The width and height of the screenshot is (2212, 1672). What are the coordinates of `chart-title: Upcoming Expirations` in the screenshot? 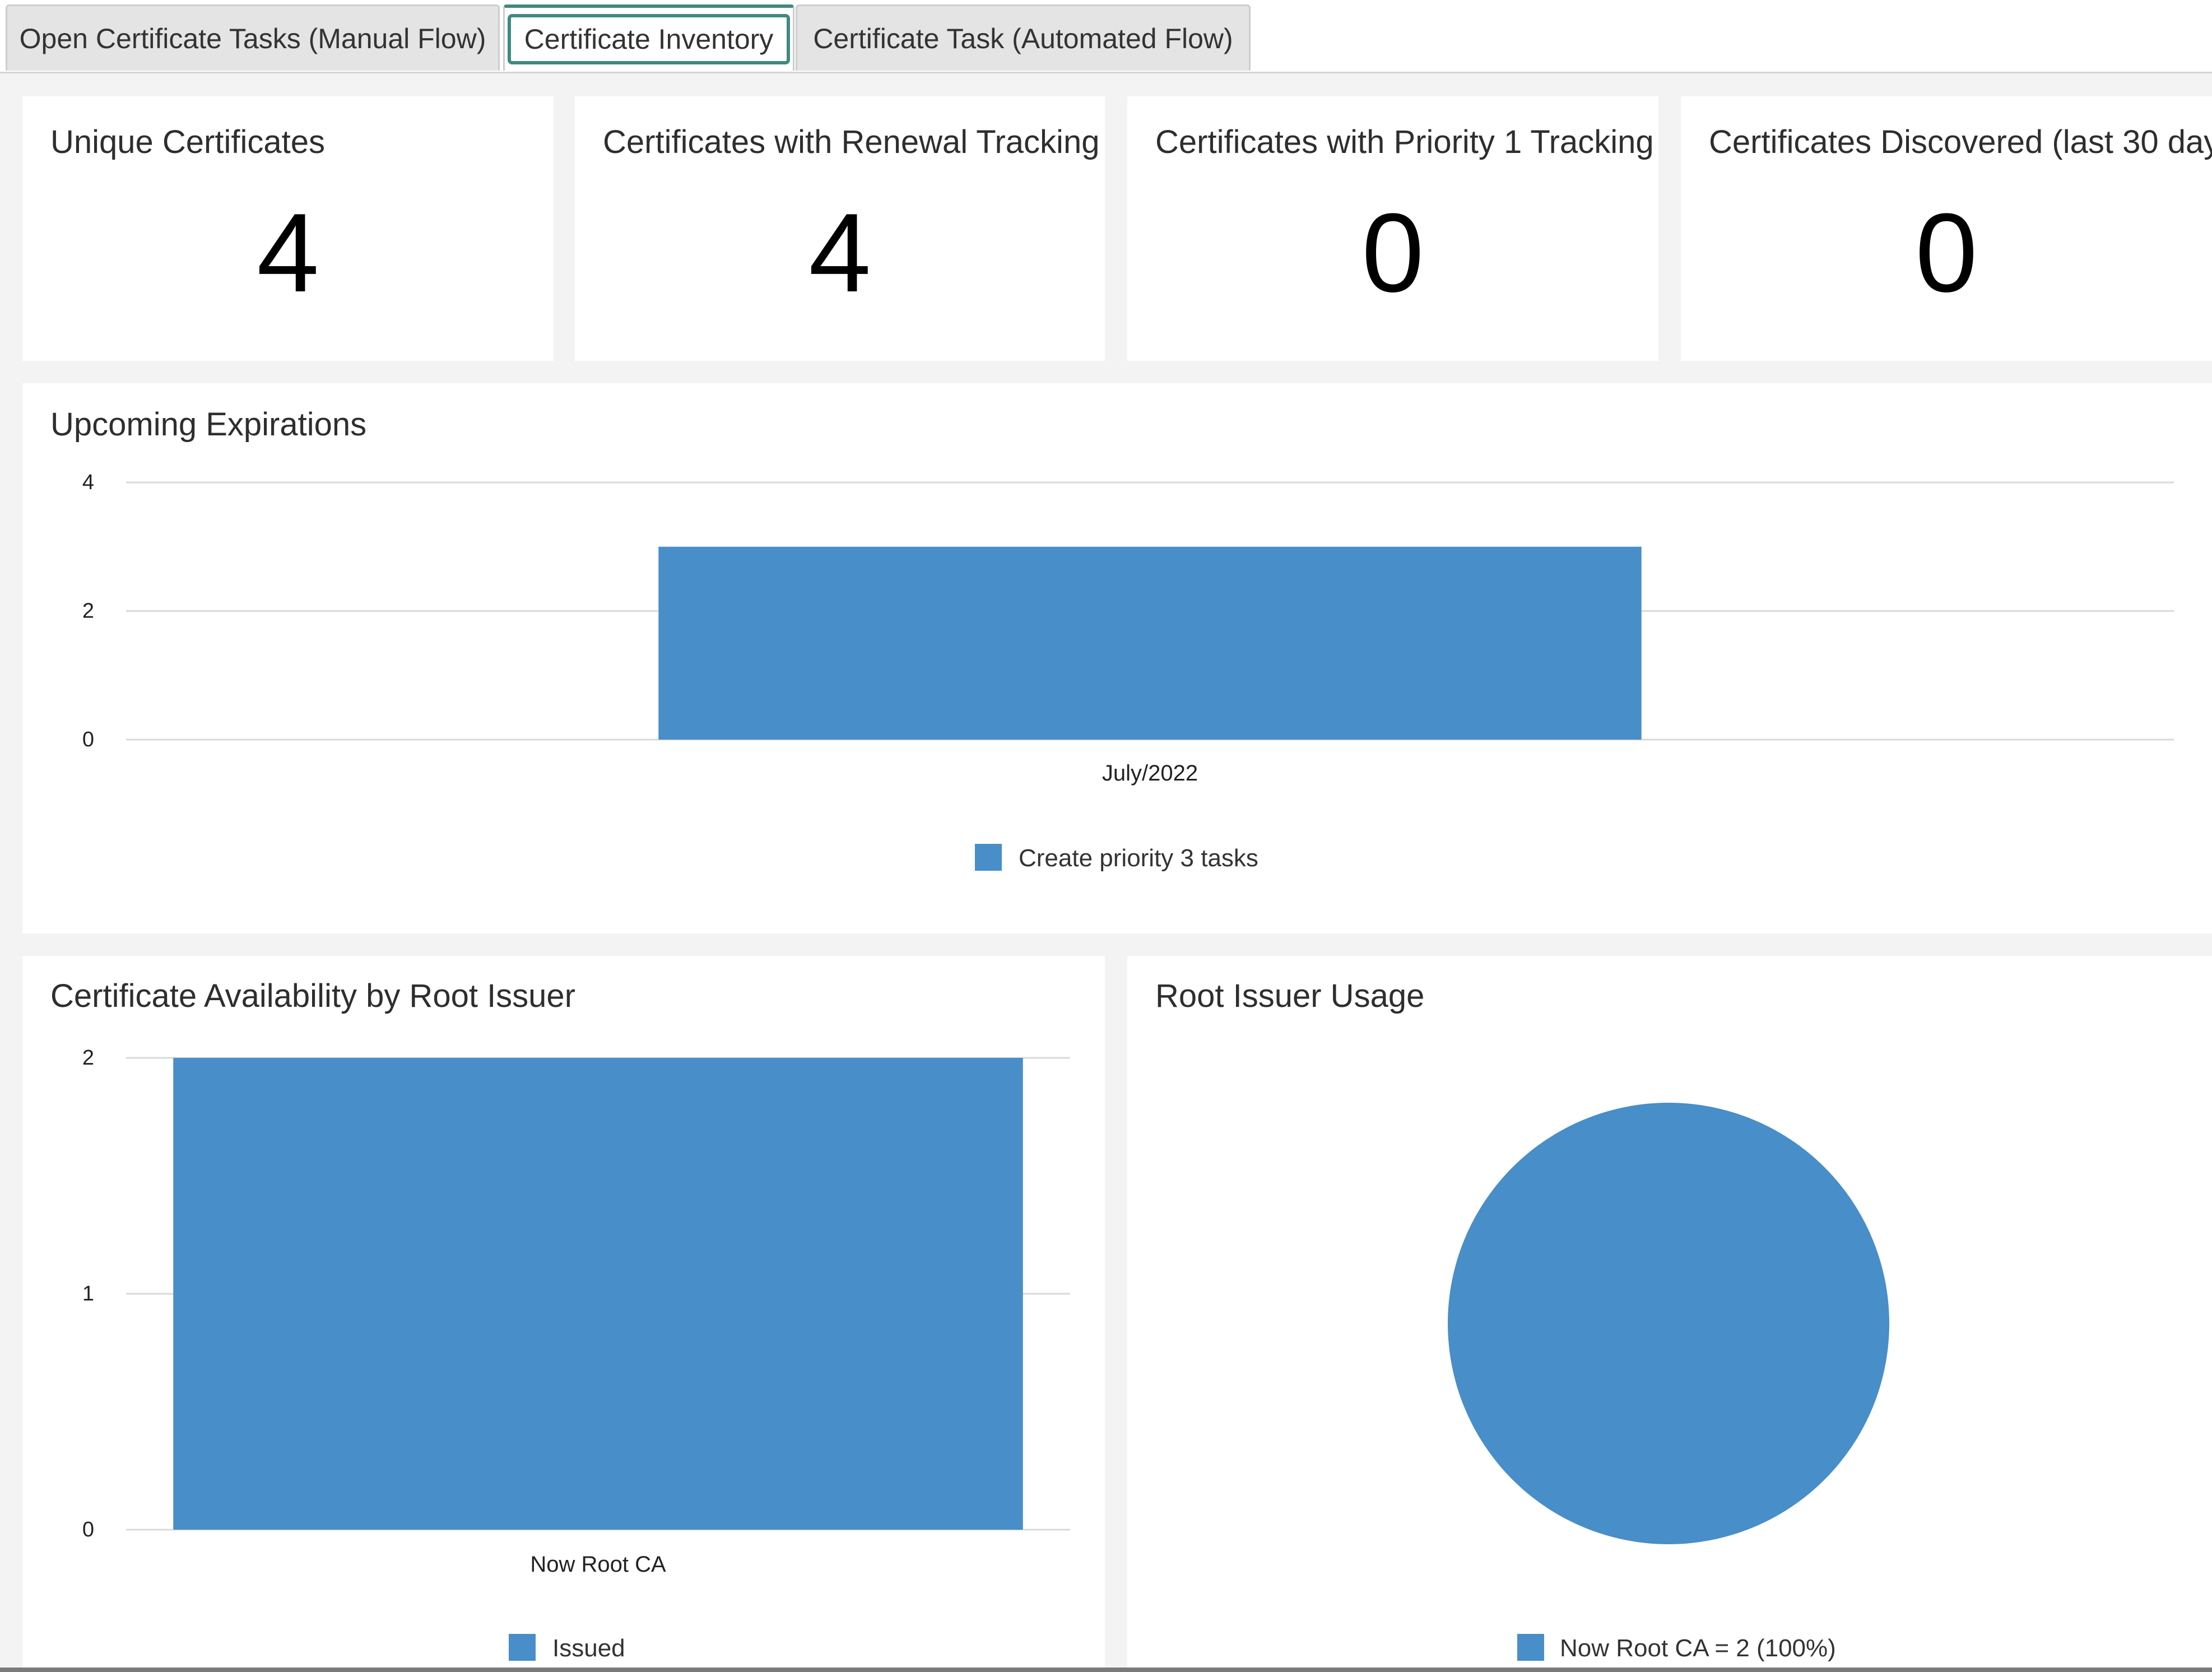 It's located at (208, 425).